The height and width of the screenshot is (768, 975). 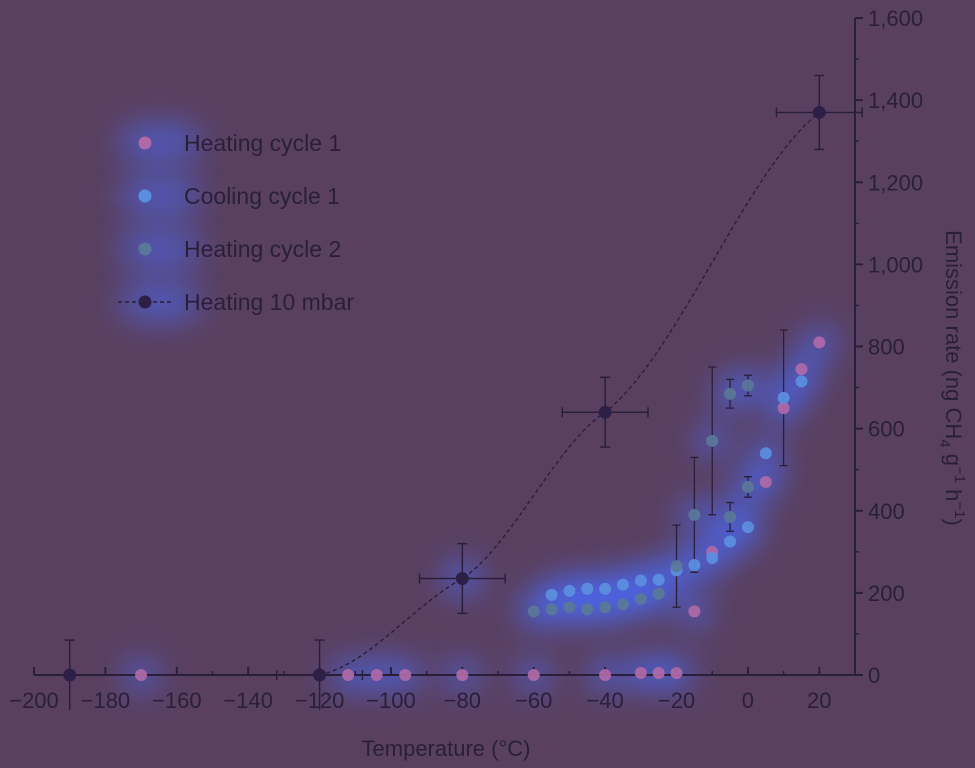 What do you see at coordinates (886, 347) in the screenshot?
I see `y-tick-label: 800` at bounding box center [886, 347].